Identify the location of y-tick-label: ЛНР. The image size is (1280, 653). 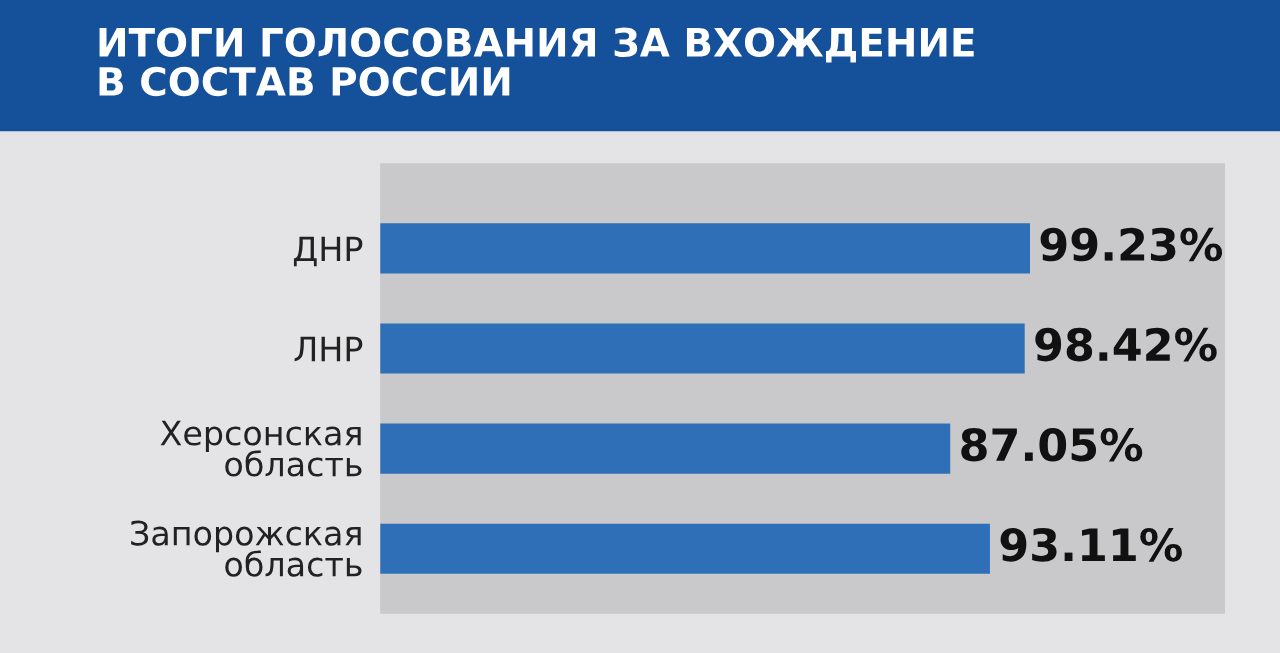
(328, 349).